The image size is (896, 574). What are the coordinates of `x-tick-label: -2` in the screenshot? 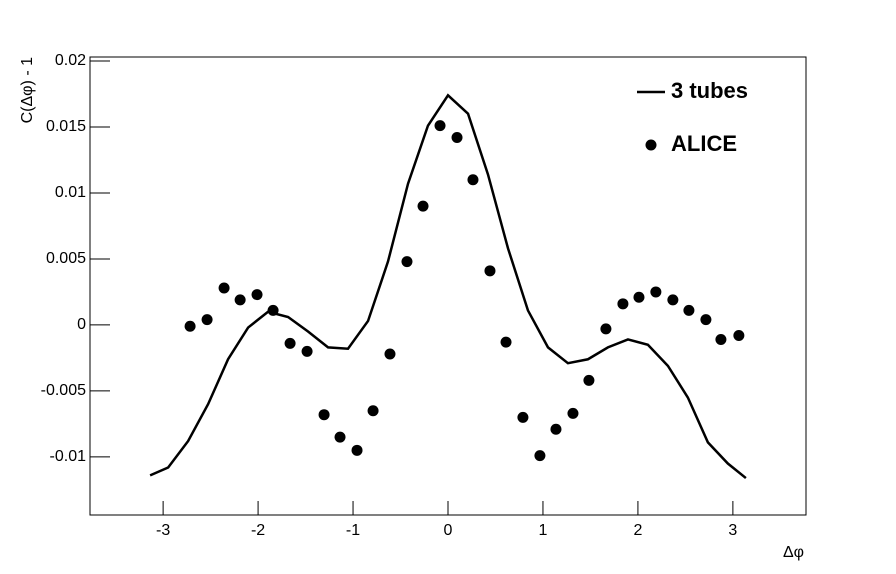 It's located at (258, 530).